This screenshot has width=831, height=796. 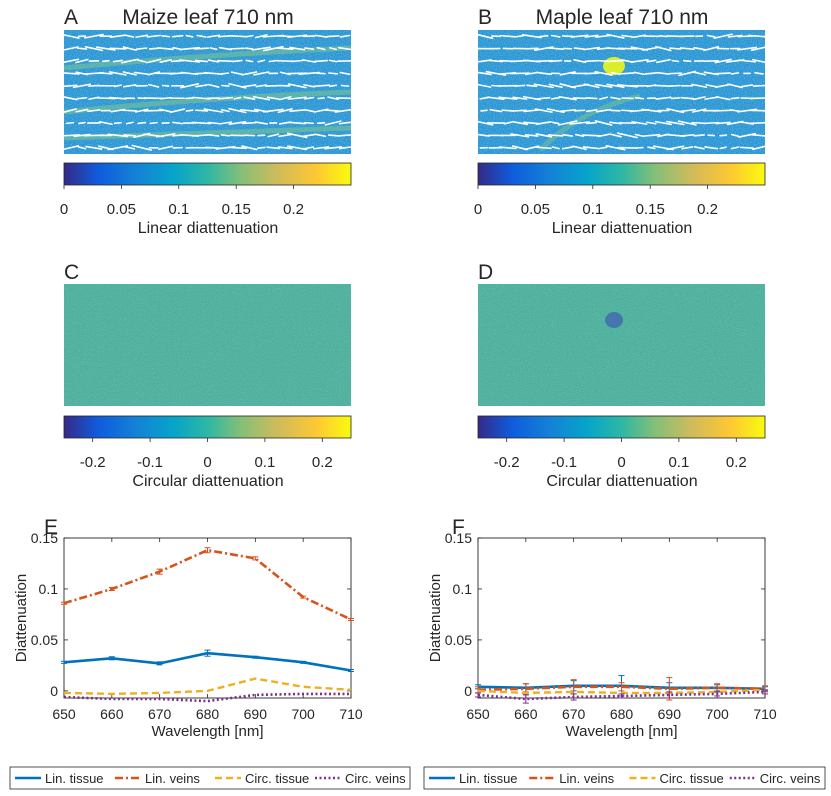 What do you see at coordinates (207, 452) in the screenshot?
I see `panel-c-colorbar: -0.2 -0.1 0 0.1 0.2 Circular diattenuation` at bounding box center [207, 452].